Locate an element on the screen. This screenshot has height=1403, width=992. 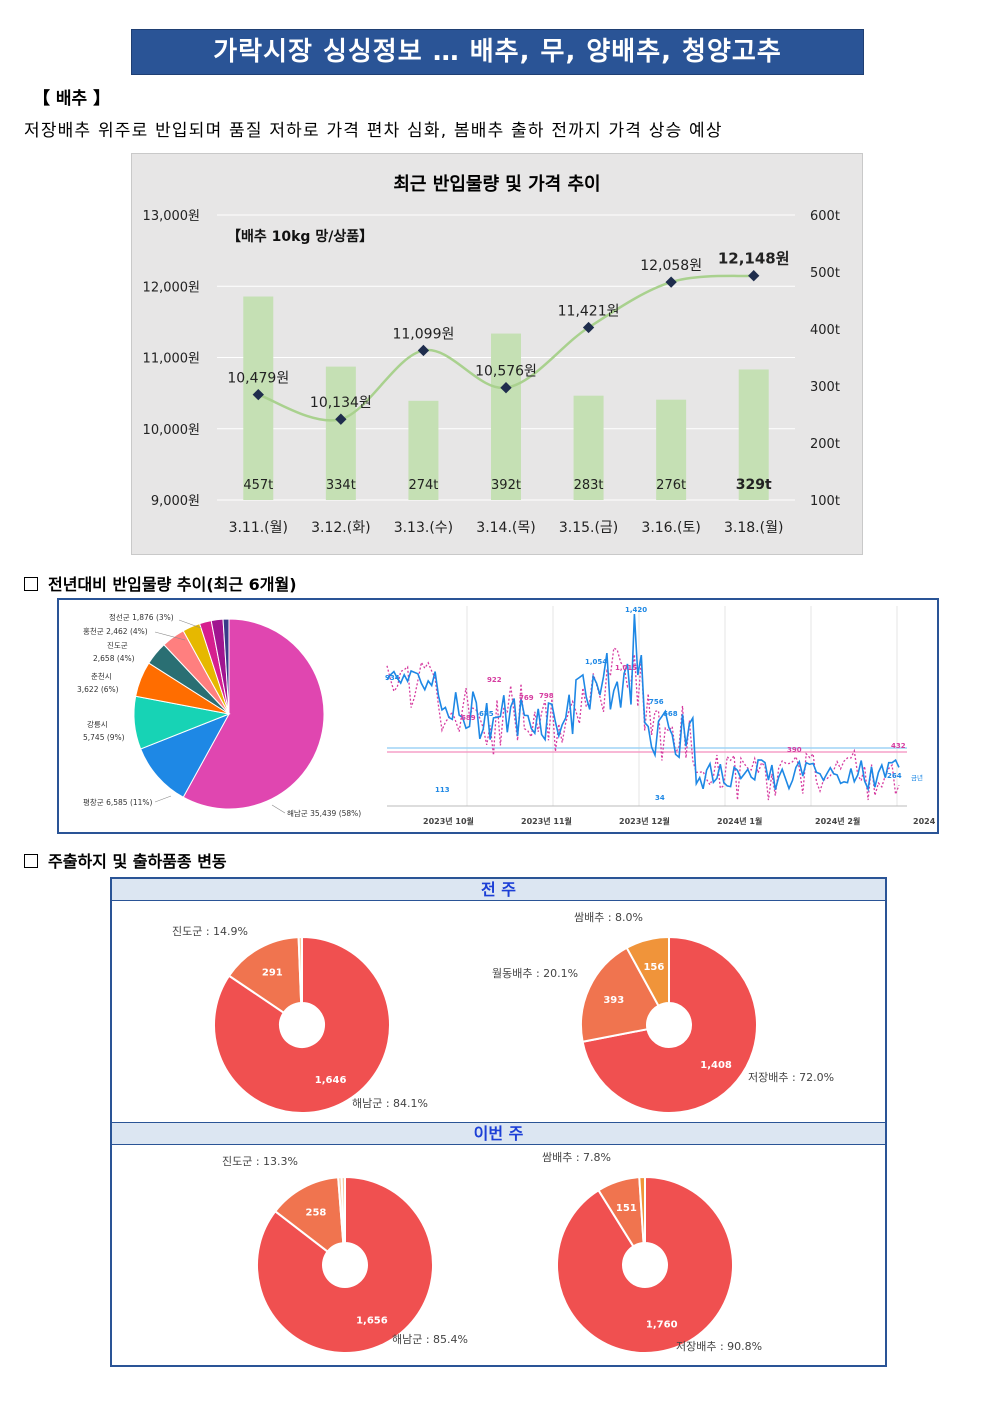
donut-value-label: 151 is located at coordinates (626, 1208).